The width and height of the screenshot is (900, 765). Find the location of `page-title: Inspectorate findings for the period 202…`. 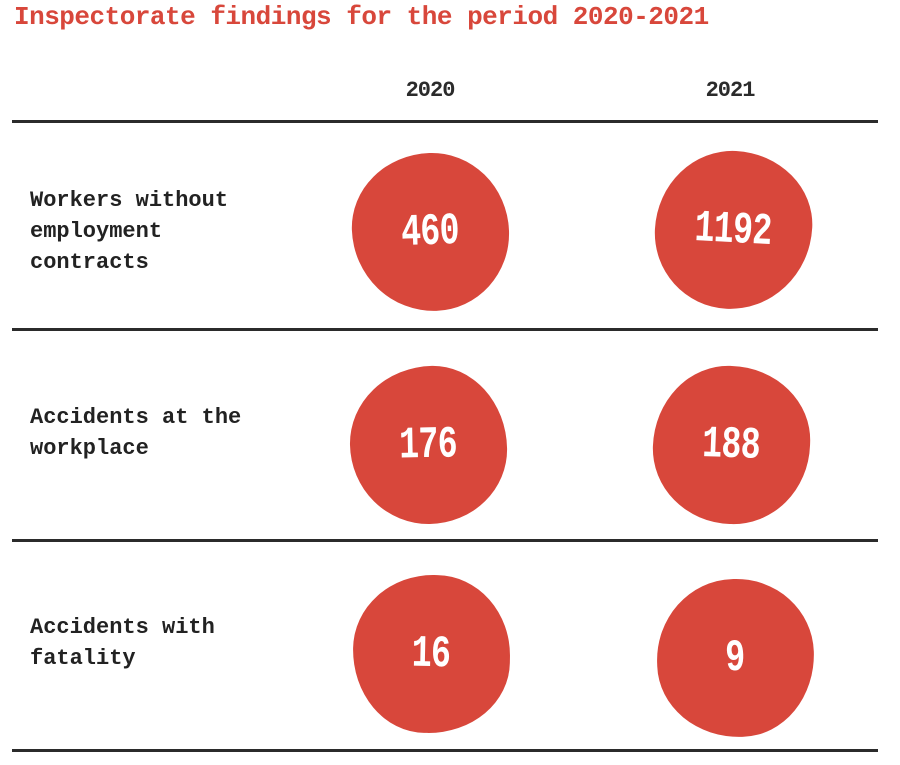

page-title: Inspectorate findings for the period 202… is located at coordinates (361, 17).